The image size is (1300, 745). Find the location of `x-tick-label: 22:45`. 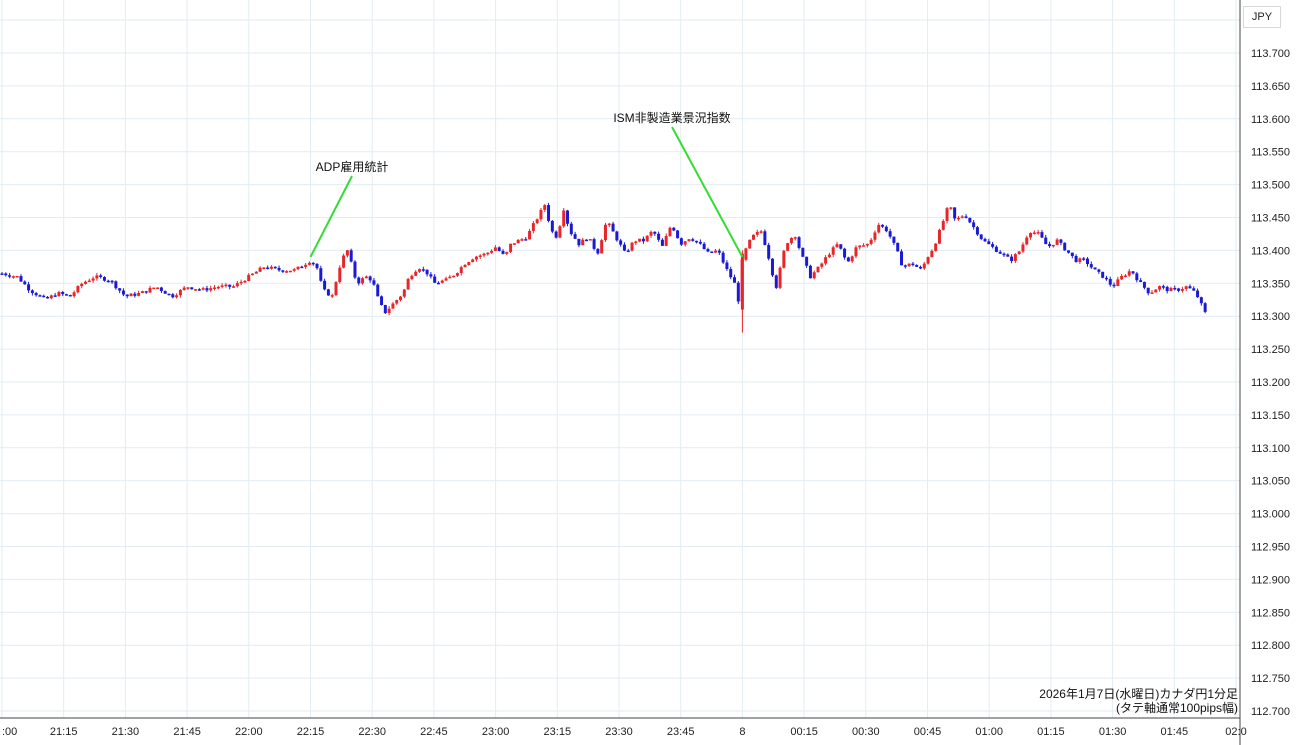

x-tick-label: 22:45 is located at coordinates (434, 732).